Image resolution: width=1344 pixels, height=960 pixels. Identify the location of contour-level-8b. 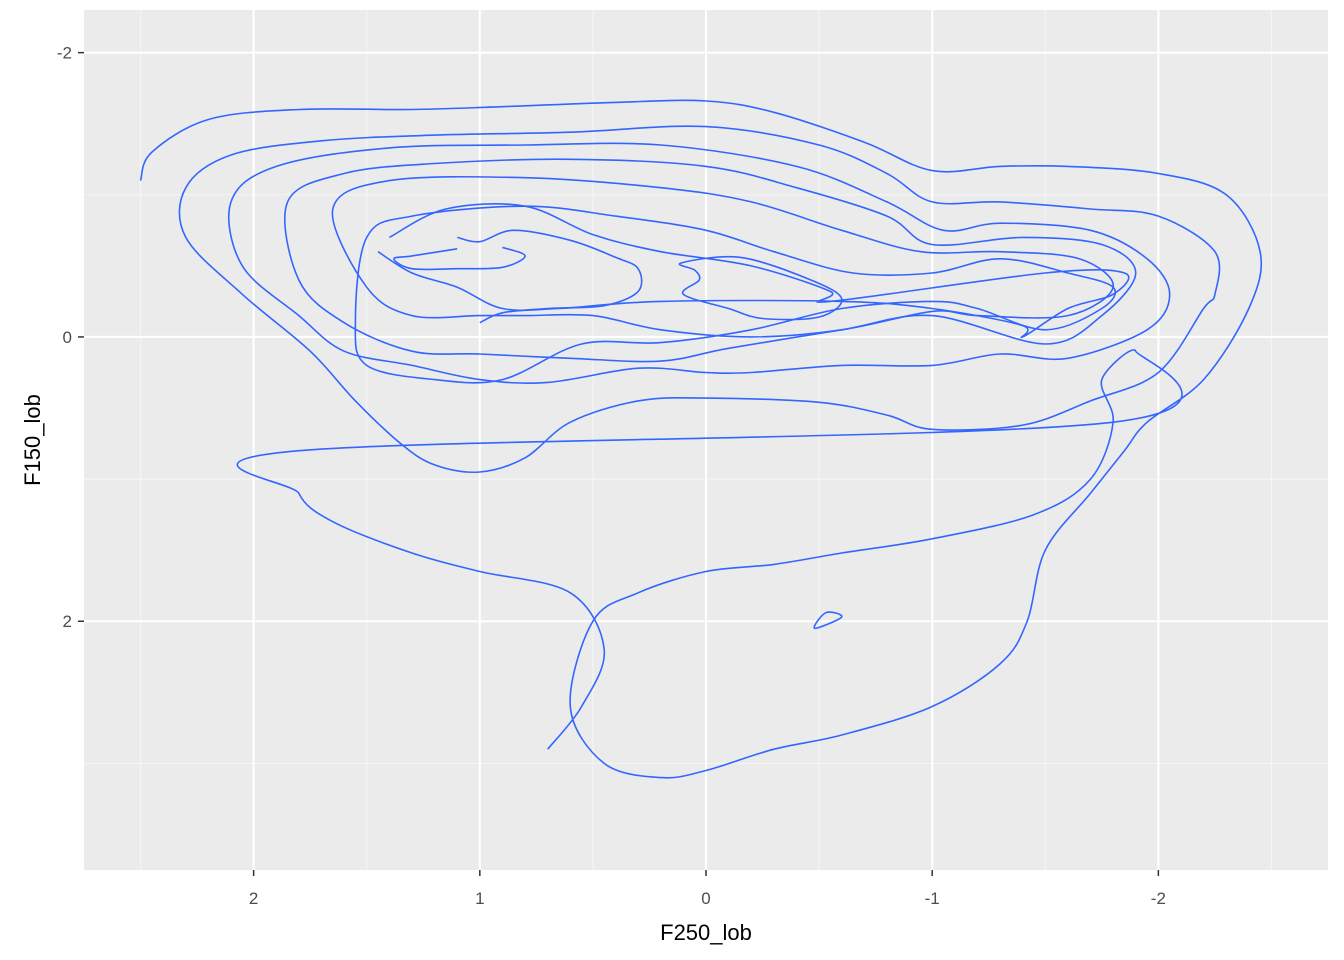
(760, 288).